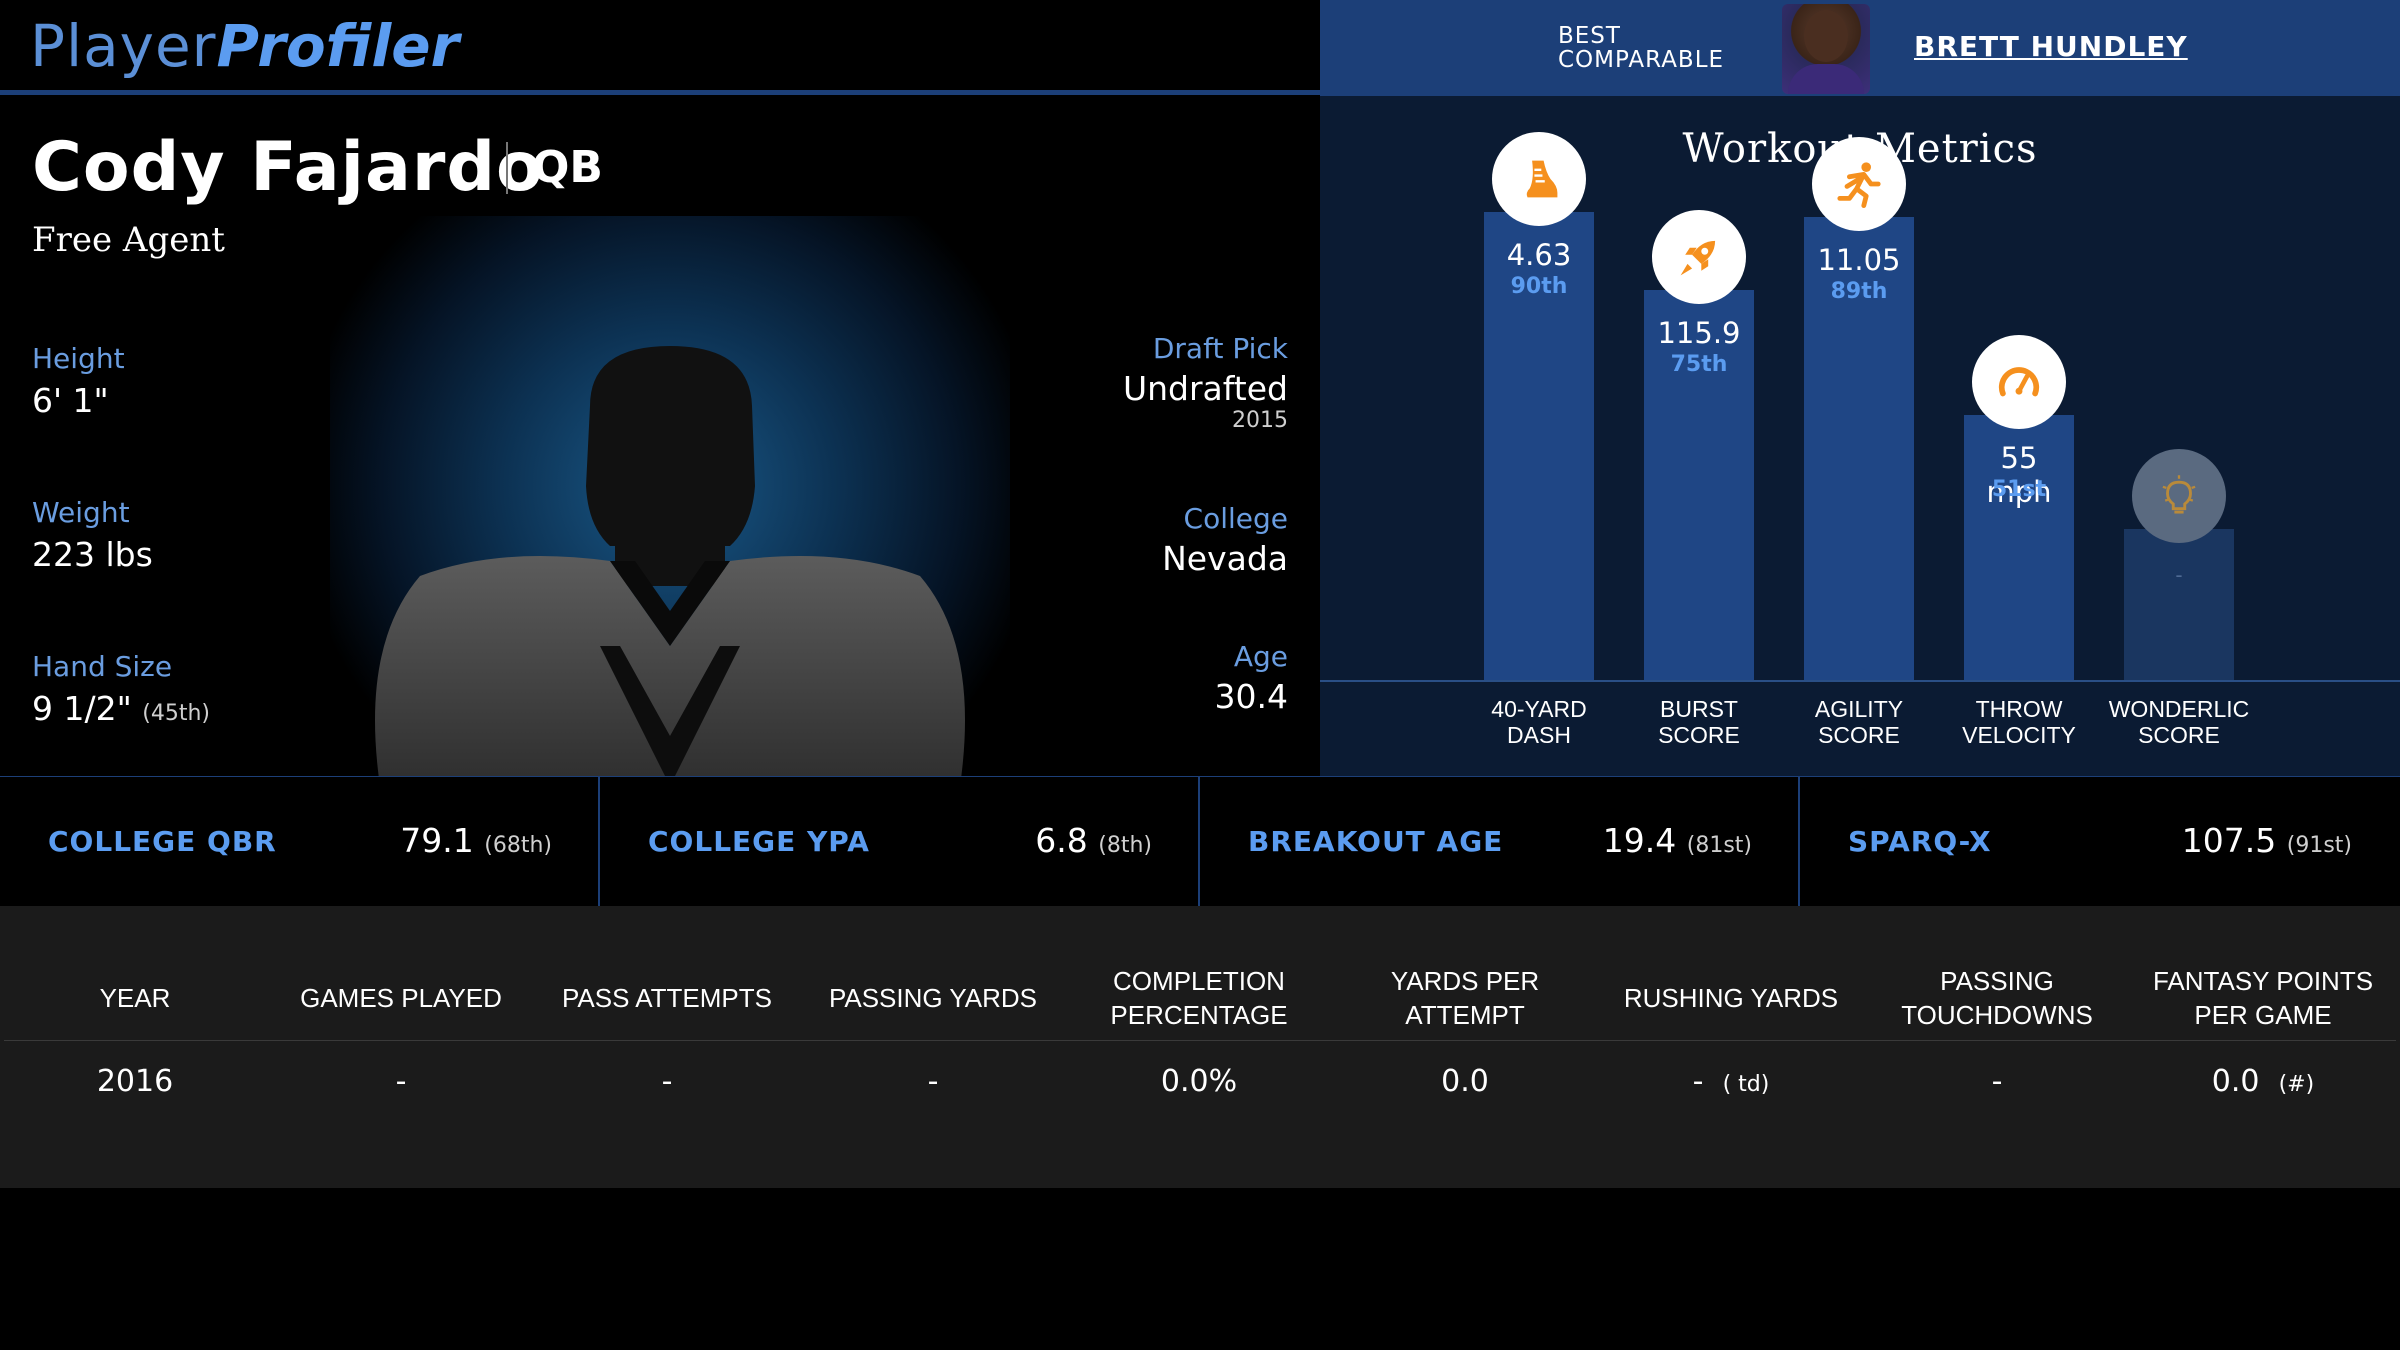 This screenshot has width=2400, height=1350. I want to click on cell-rushing-yards: - ( td), so click(1731, 1081).